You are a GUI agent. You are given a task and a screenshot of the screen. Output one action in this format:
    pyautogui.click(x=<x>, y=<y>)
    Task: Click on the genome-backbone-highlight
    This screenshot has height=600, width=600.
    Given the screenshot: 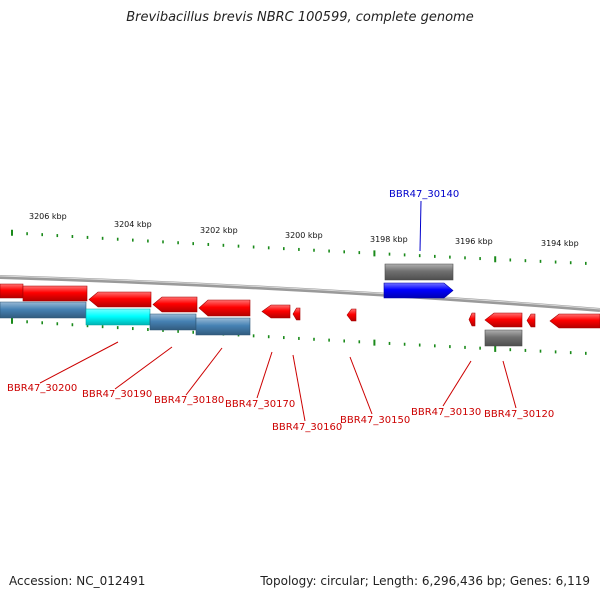 What is the action you would take?
    pyautogui.click(x=300, y=292)
    